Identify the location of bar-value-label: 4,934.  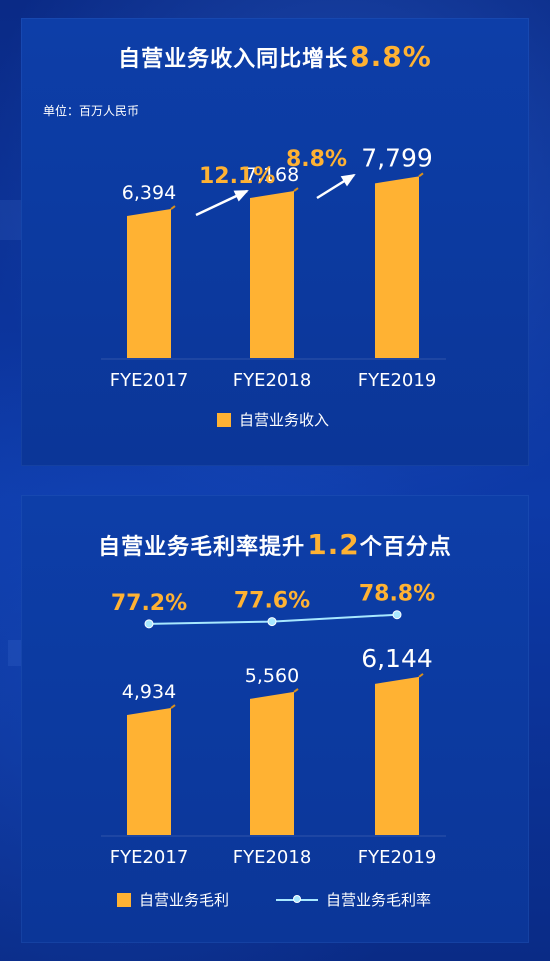
(149, 692).